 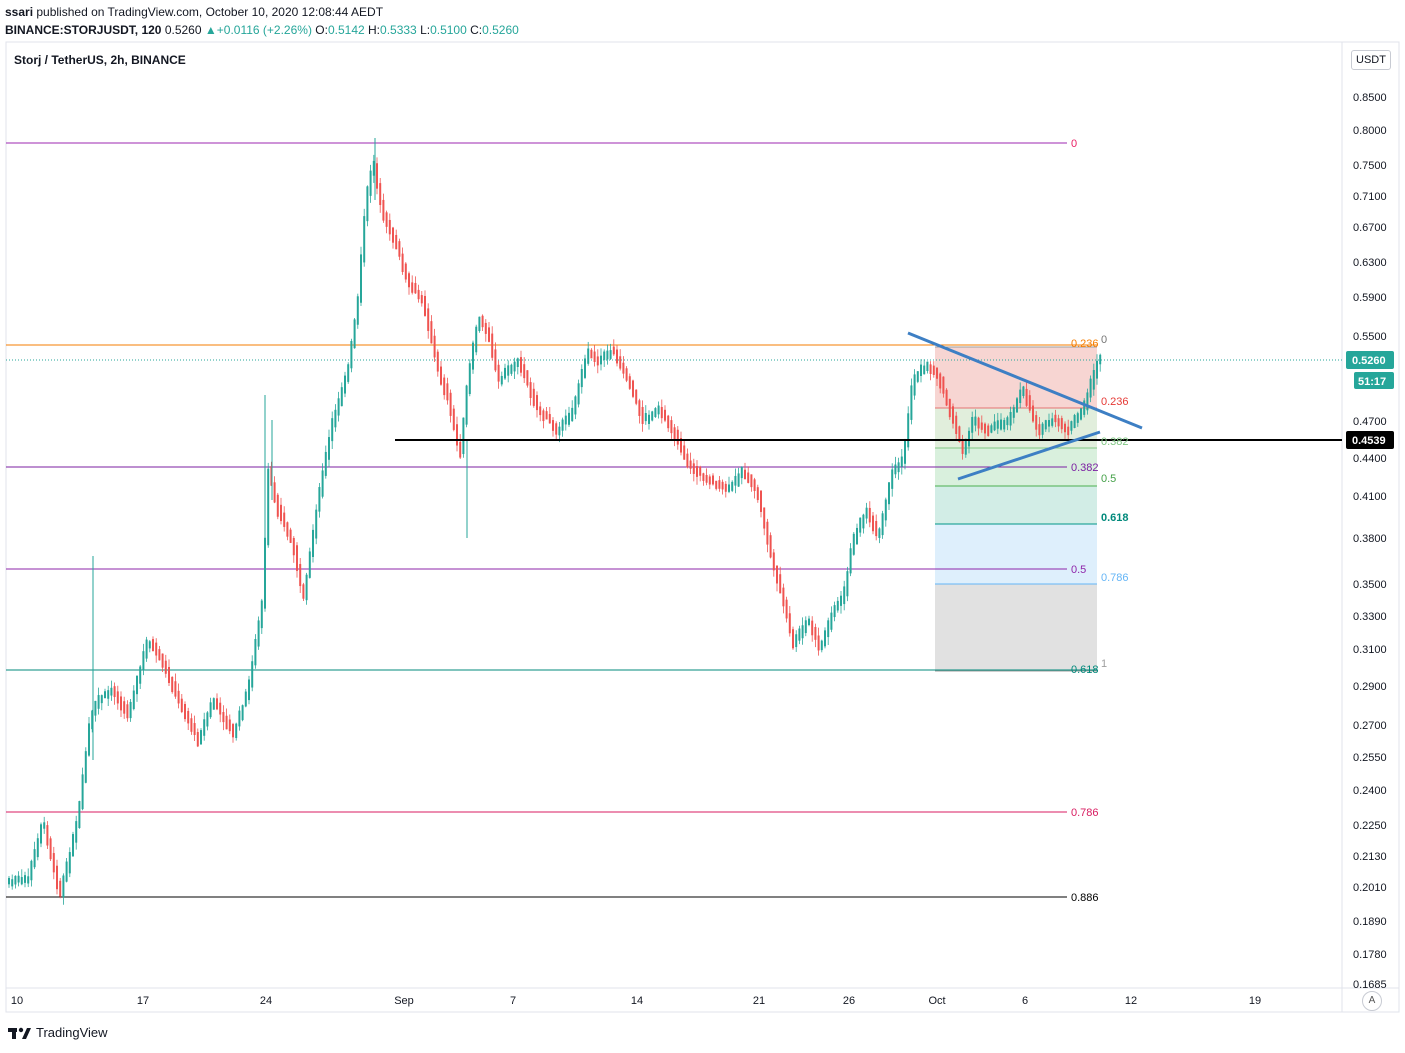 I want to click on last-price-badge: 0.5260, so click(x=1370, y=360).